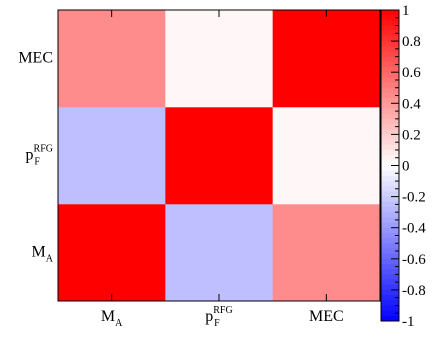  Describe the element at coordinates (411, 73) in the screenshot. I see `colorbar-tick-label: 0.6` at that location.